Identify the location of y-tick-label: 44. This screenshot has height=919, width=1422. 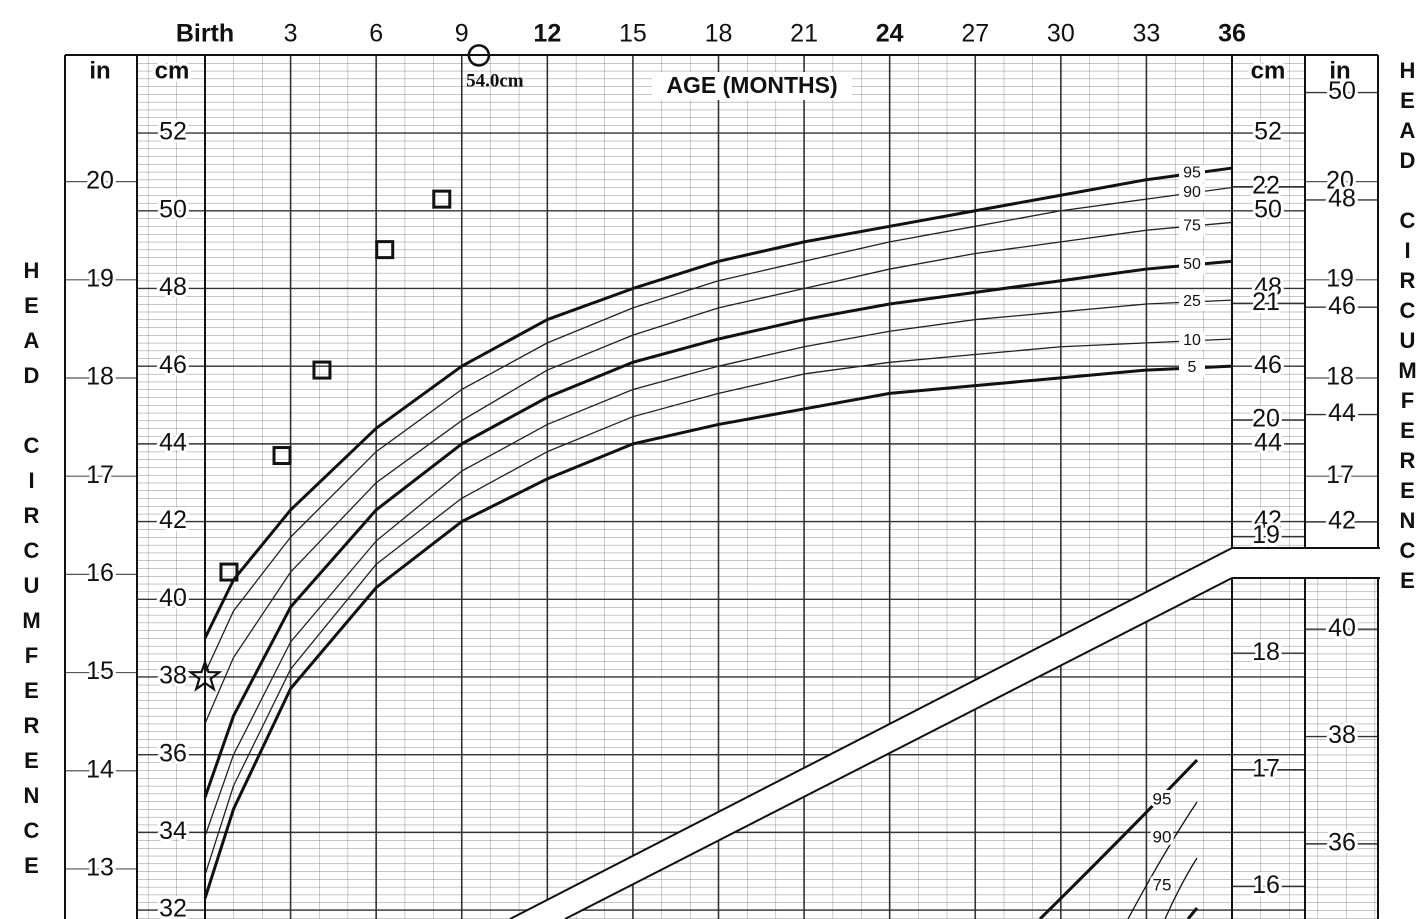
(173, 442).